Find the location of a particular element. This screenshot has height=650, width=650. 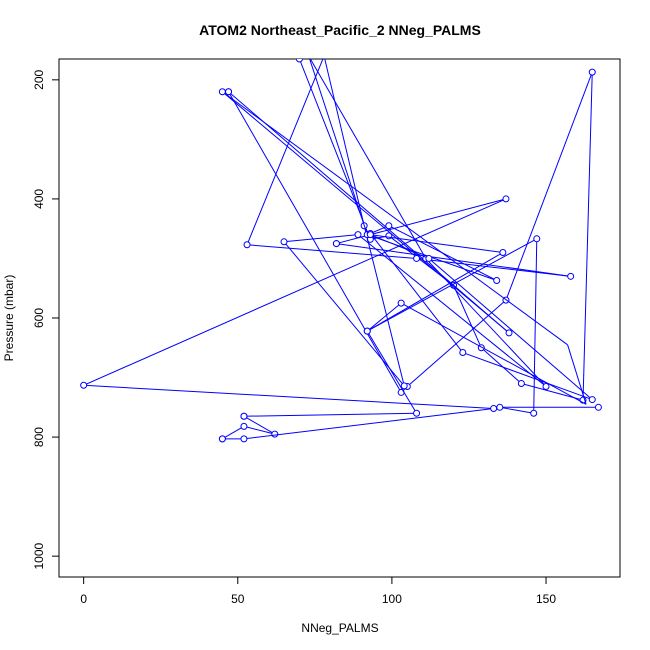

y-tick-label: 200 is located at coordinates (39, 80).